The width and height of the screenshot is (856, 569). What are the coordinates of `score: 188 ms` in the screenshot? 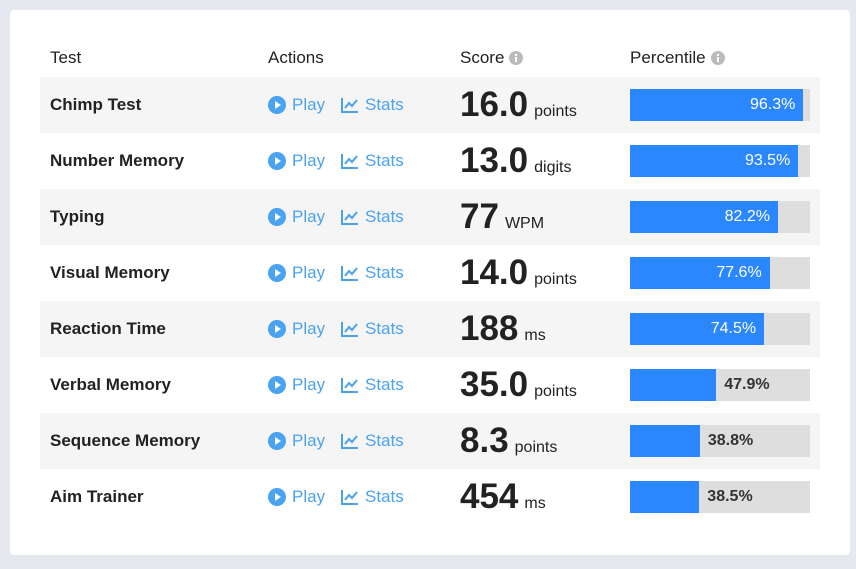 It's located at (503, 329).